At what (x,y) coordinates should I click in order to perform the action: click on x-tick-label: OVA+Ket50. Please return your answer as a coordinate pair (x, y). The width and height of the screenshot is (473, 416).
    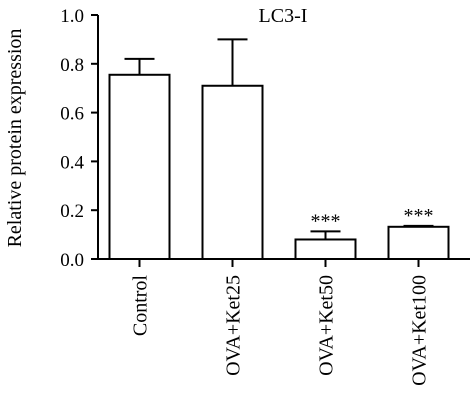
    Looking at the image, I should click on (327, 325).